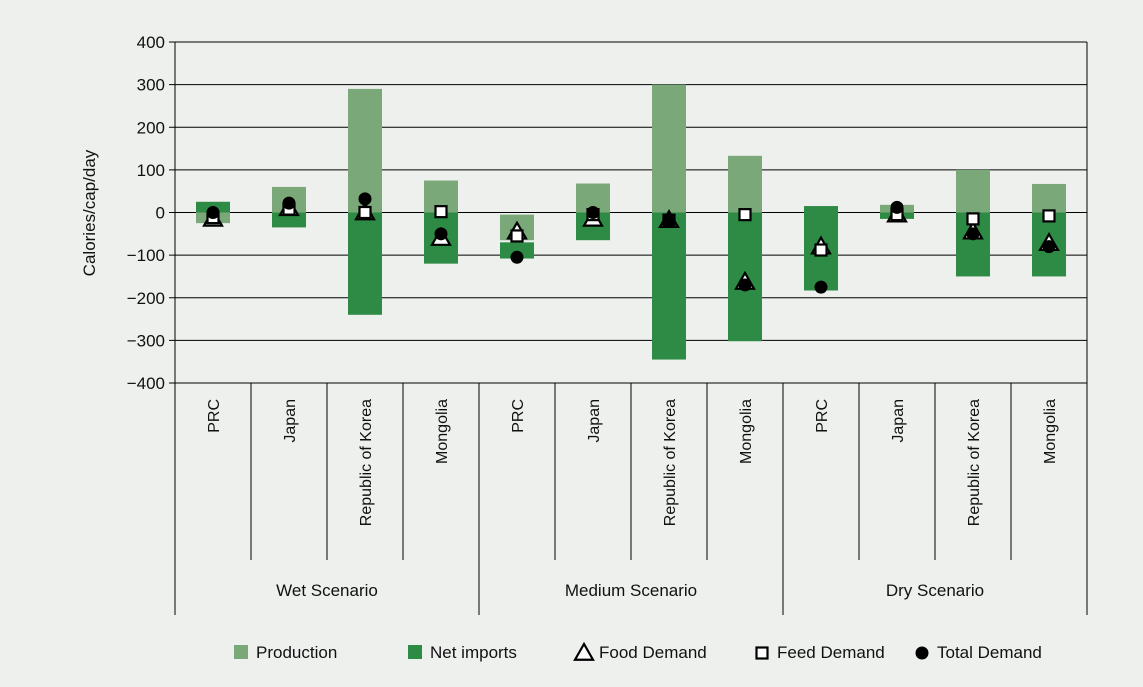 The height and width of the screenshot is (687, 1143). What do you see at coordinates (922, 653) in the screenshot?
I see `legend-marker-total-demand` at bounding box center [922, 653].